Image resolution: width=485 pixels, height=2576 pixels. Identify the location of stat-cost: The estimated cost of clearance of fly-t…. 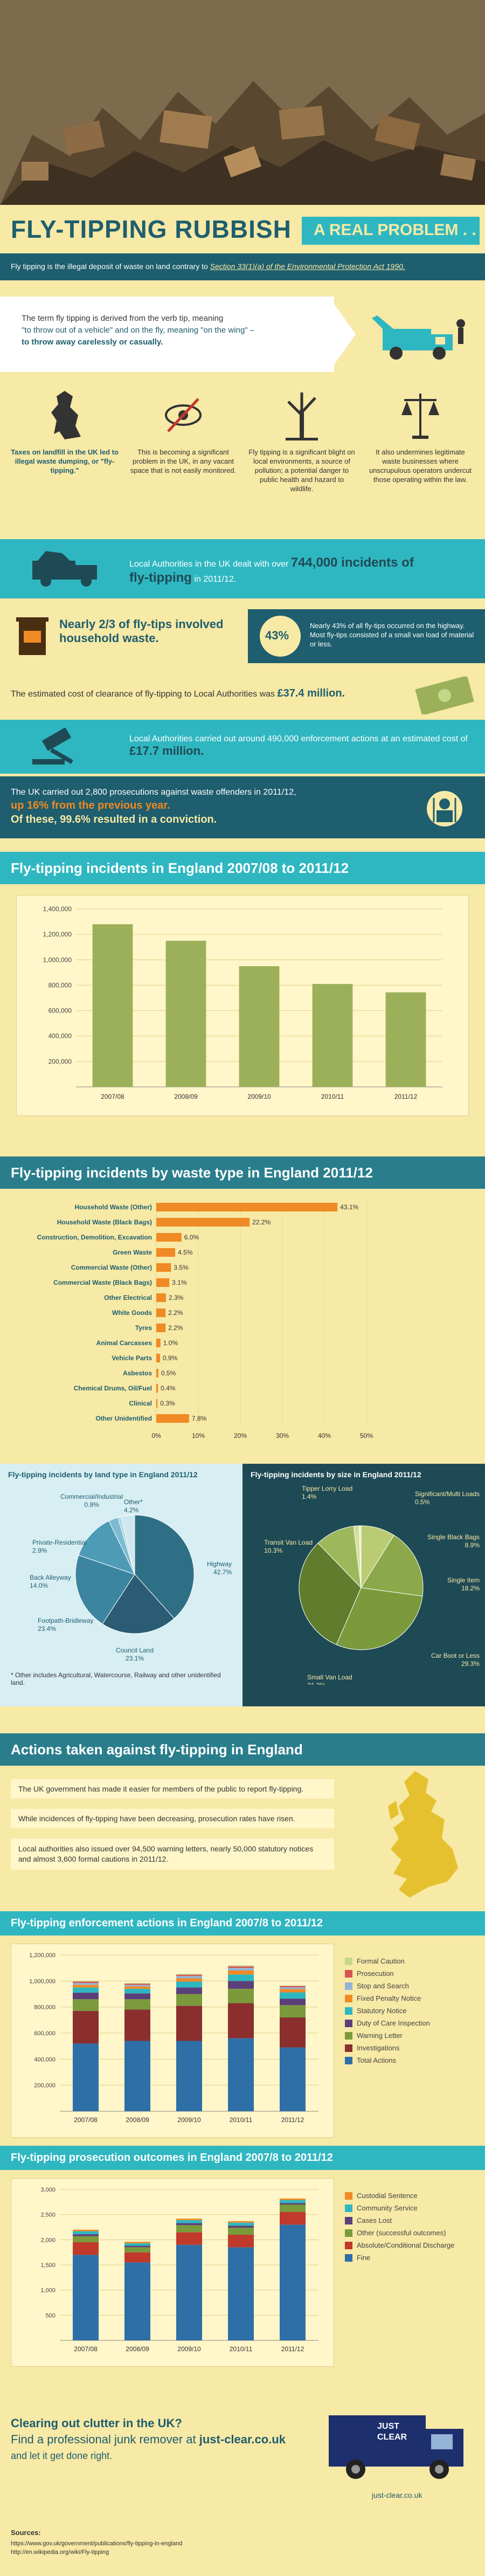
(242, 695).